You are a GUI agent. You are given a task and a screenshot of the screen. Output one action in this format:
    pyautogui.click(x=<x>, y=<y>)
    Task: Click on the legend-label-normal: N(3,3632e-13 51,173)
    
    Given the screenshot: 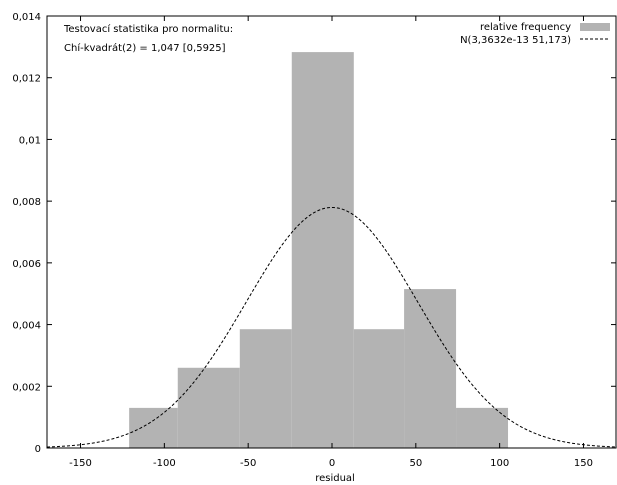 What is the action you would take?
    pyautogui.click(x=515, y=40)
    